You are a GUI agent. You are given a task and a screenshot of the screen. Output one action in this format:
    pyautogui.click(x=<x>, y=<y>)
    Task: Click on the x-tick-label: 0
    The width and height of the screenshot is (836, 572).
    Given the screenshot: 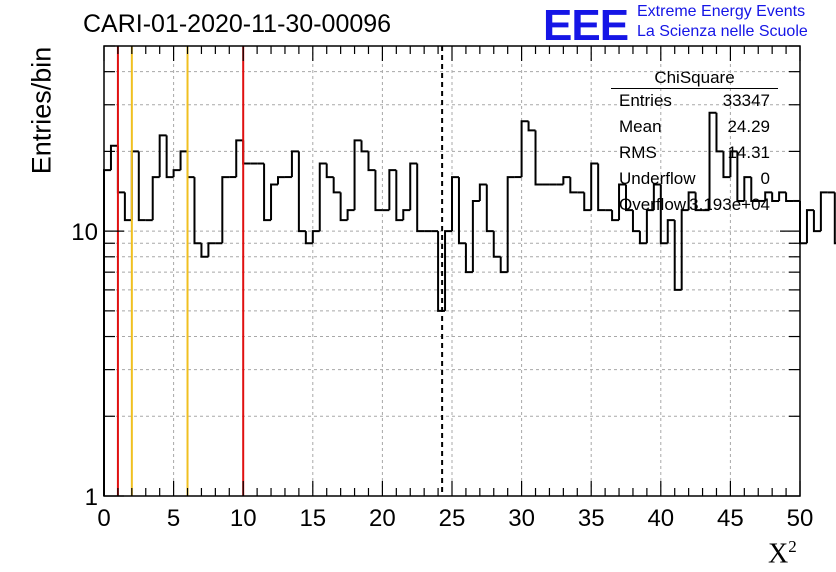 What is the action you would take?
    pyautogui.click(x=103, y=518)
    